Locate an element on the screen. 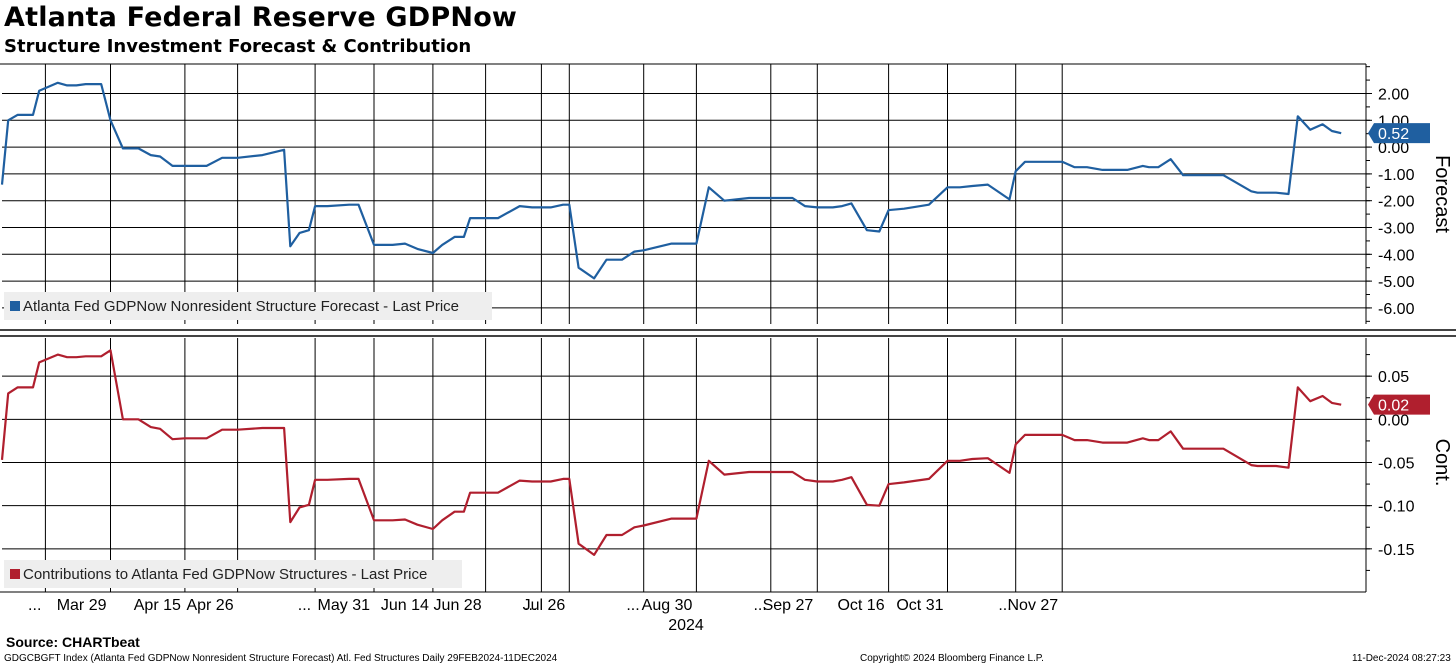  y-tick-label: -0.05 is located at coordinates (1396, 464).